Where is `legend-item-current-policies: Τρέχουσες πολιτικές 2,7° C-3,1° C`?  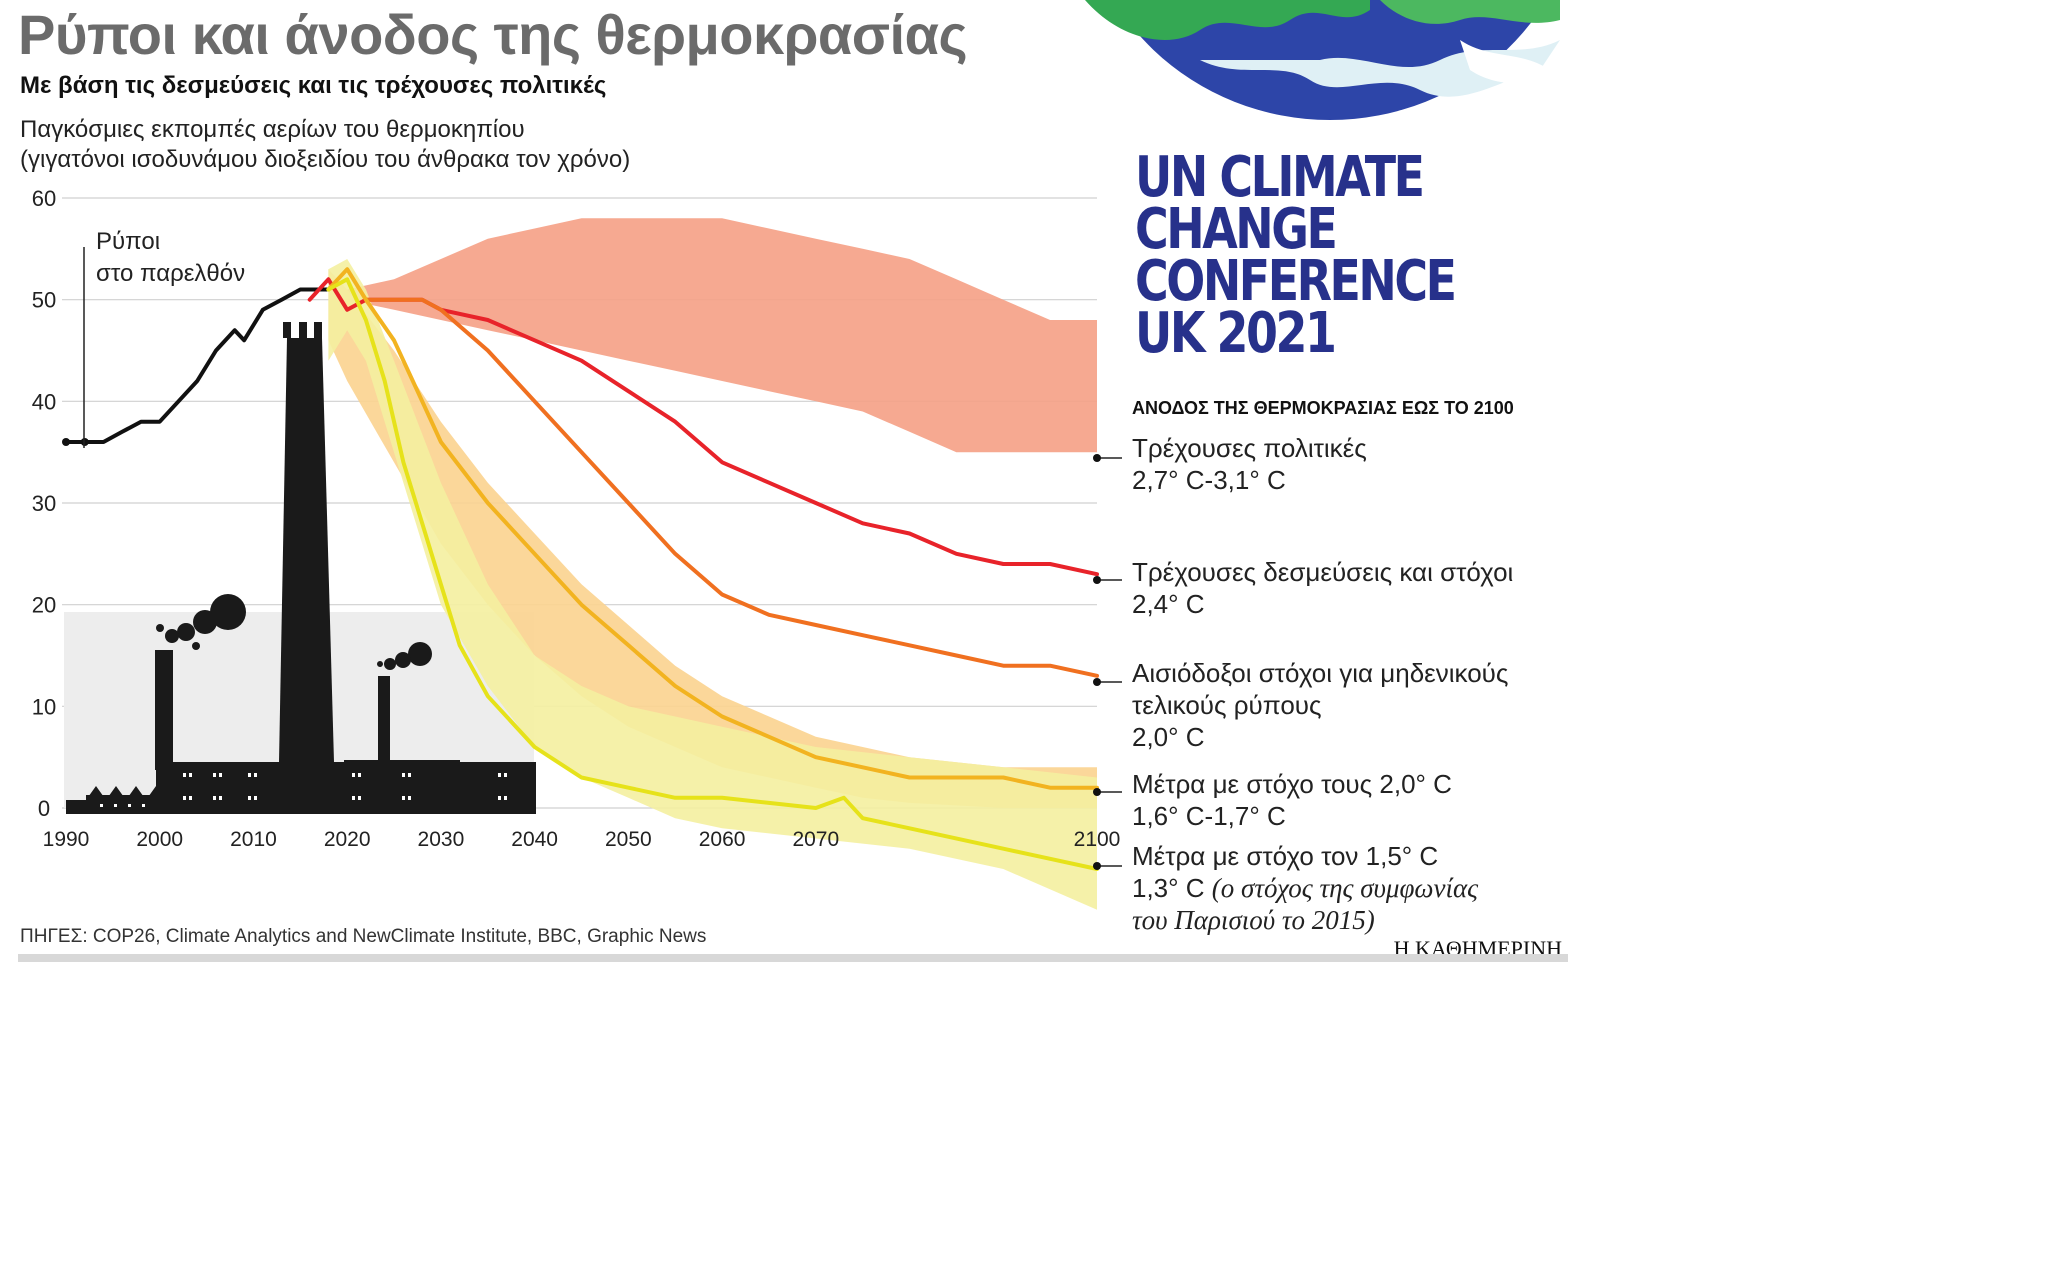
legend-item-current-policies: Τρέχουσες πολιτικές 2,7° C-3,1° C is located at coordinates (1249, 464).